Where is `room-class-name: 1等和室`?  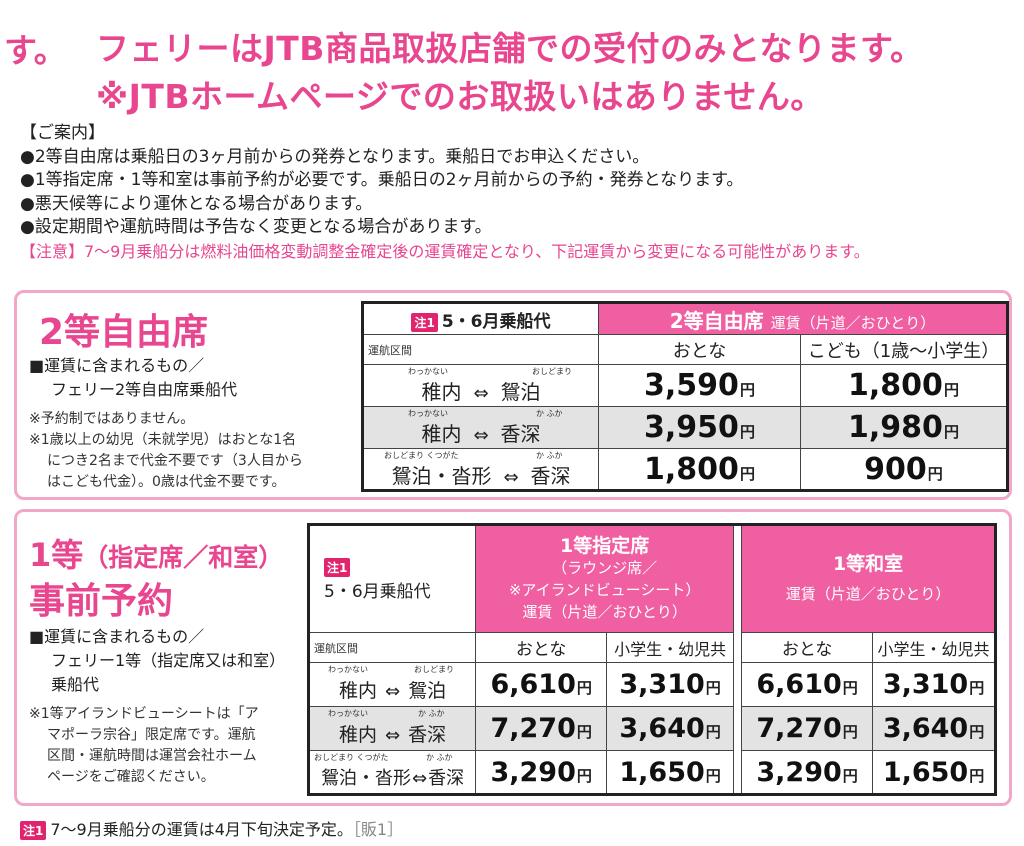 room-class-name: 1等和室 is located at coordinates (868, 564).